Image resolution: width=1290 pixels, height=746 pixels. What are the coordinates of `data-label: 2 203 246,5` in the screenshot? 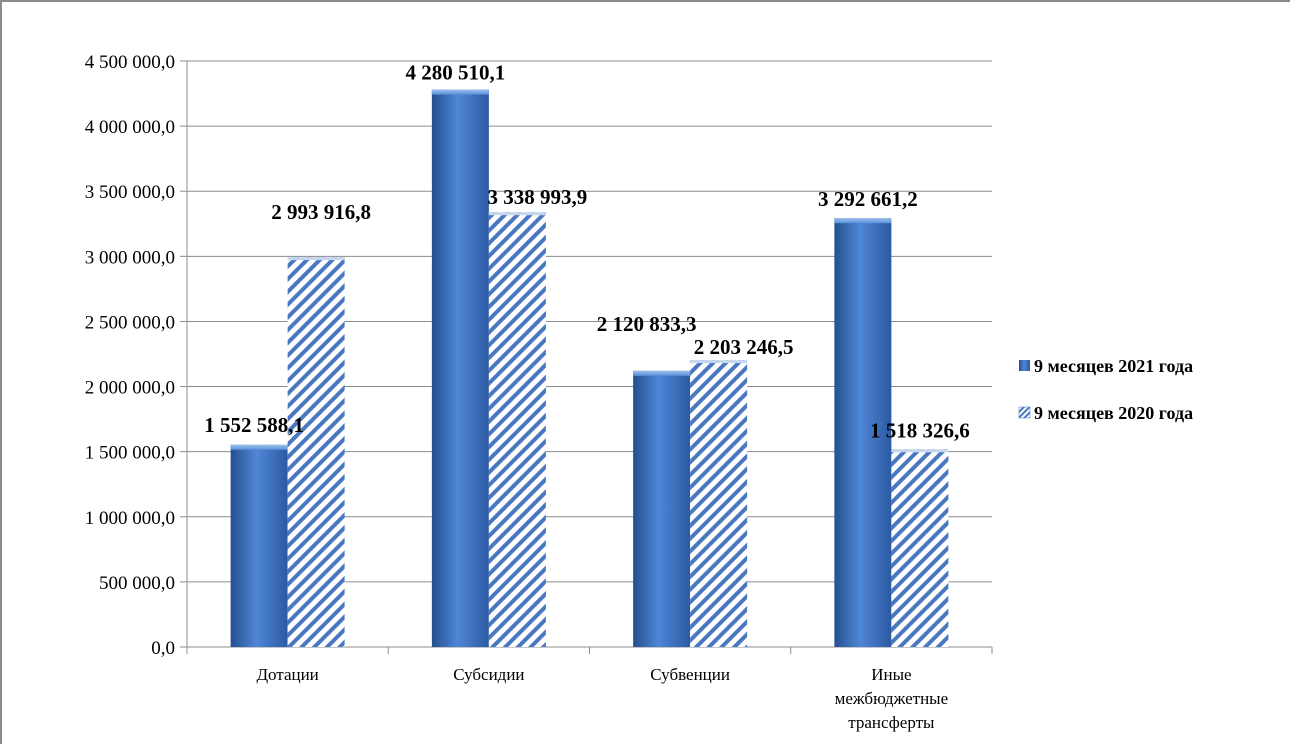 It's located at (744, 347).